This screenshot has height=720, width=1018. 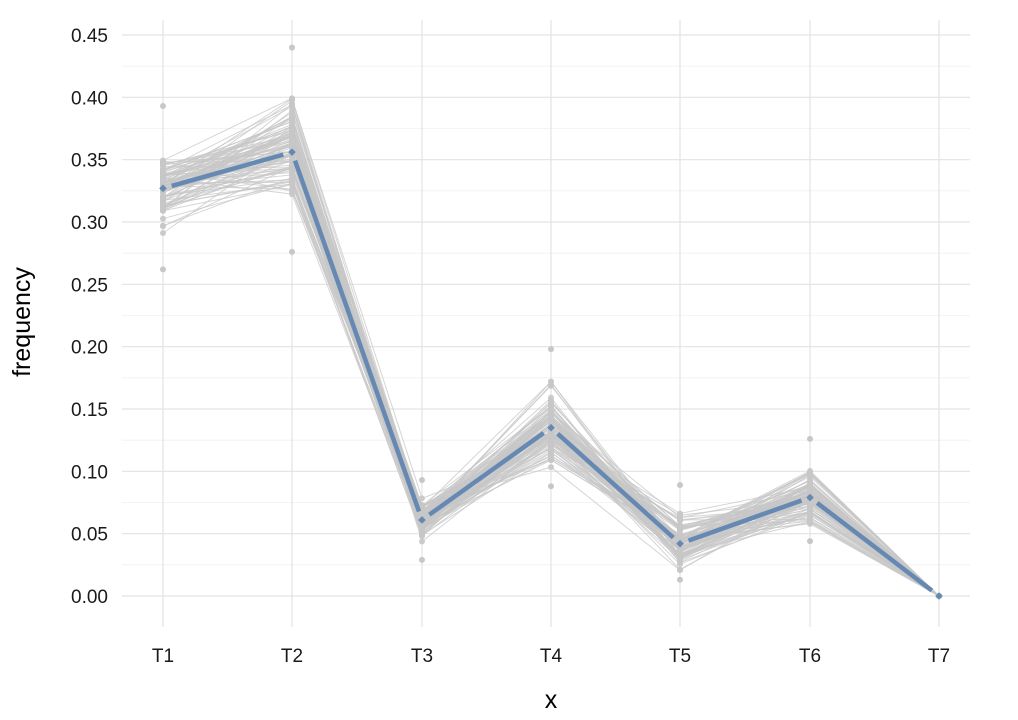 What do you see at coordinates (810, 656) in the screenshot?
I see `x-tick-label: T6` at bounding box center [810, 656].